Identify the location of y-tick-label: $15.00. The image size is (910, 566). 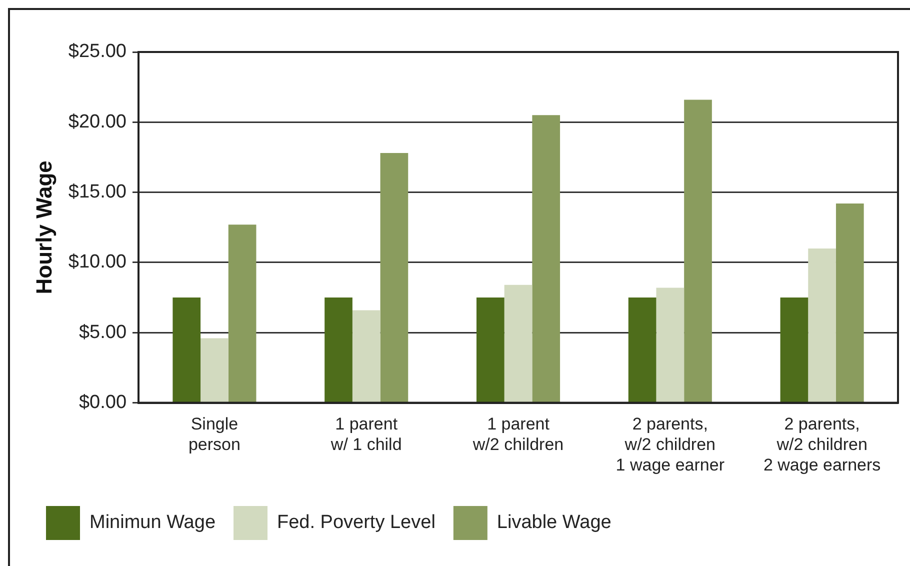
(97, 192).